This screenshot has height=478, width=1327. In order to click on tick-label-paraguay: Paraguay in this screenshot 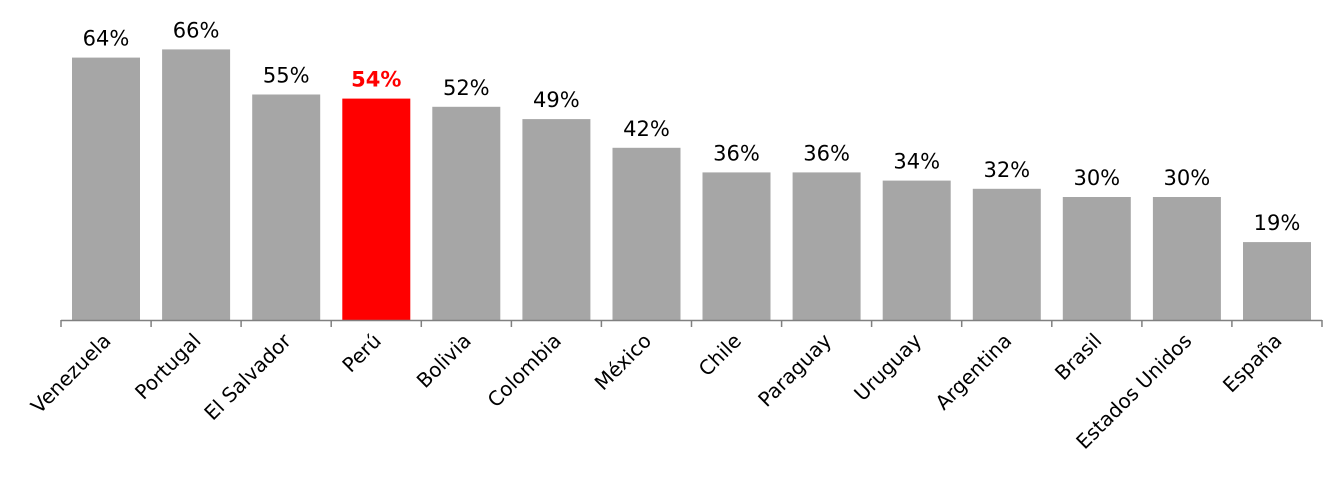, I will do `click(794, 369)`.